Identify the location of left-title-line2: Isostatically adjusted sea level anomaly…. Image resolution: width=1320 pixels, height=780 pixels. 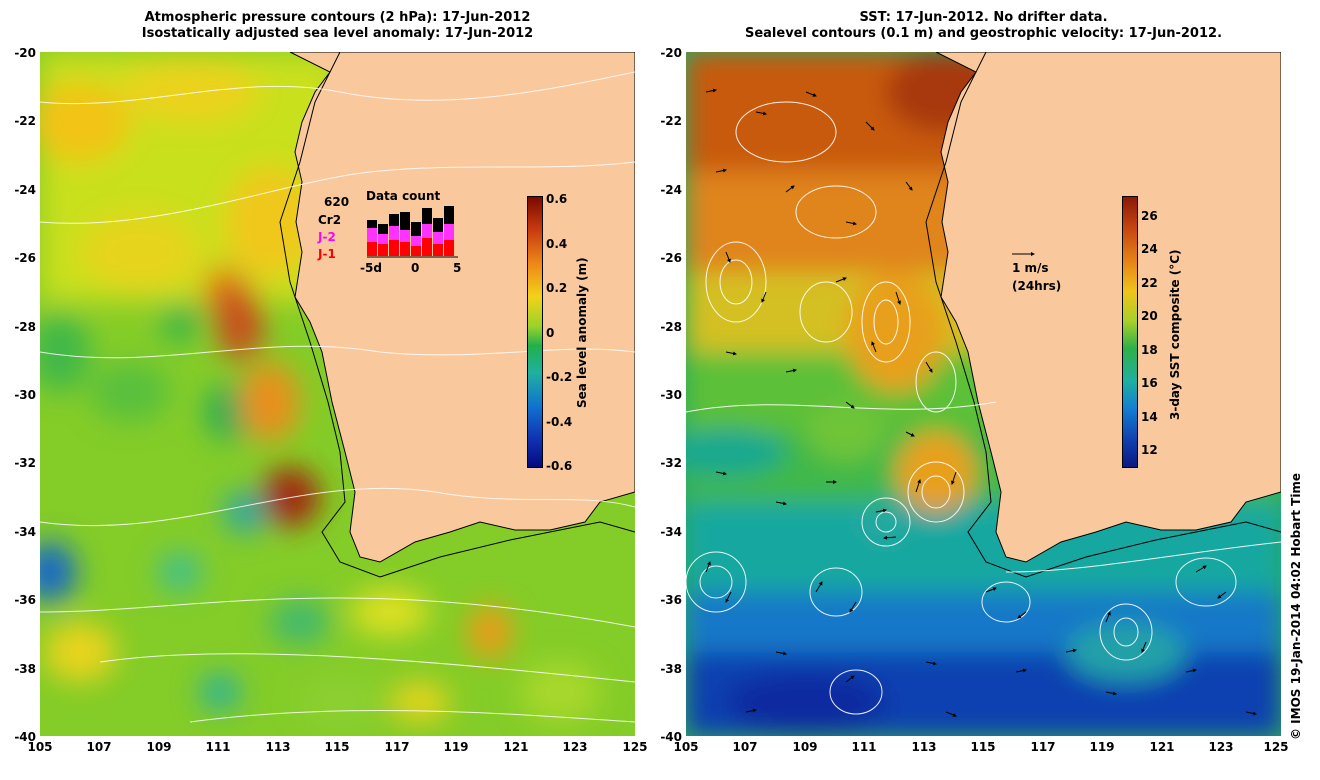
(337, 33).